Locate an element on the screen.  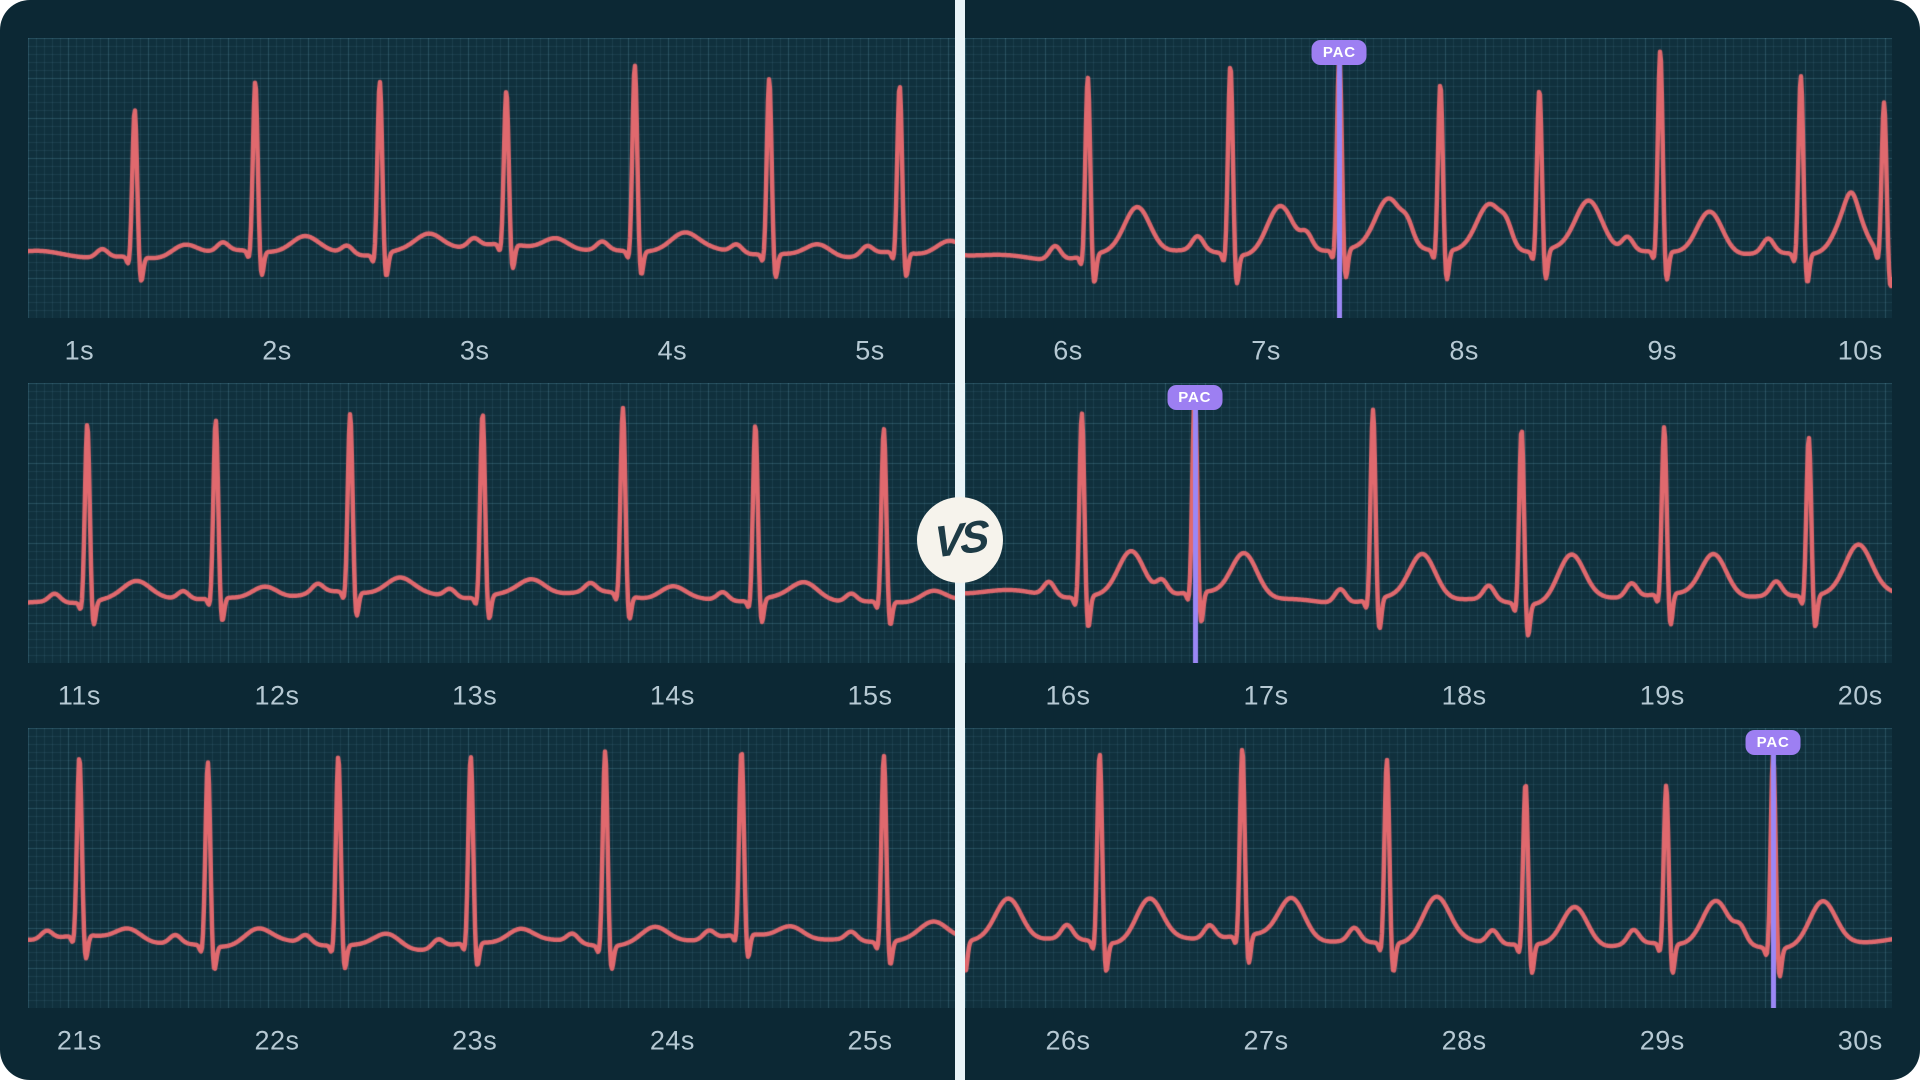
ecg-canvas-row1-right is located at coordinates (1428, 178).